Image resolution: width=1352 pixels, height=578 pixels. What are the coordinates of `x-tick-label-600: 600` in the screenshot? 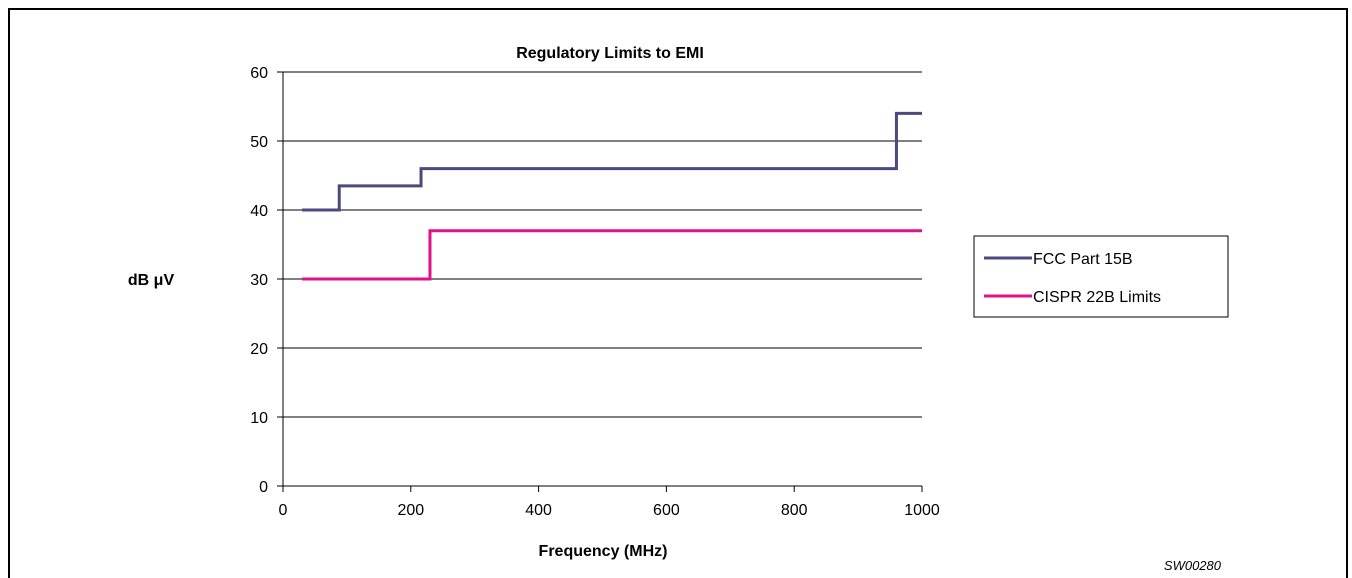 It's located at (666, 510).